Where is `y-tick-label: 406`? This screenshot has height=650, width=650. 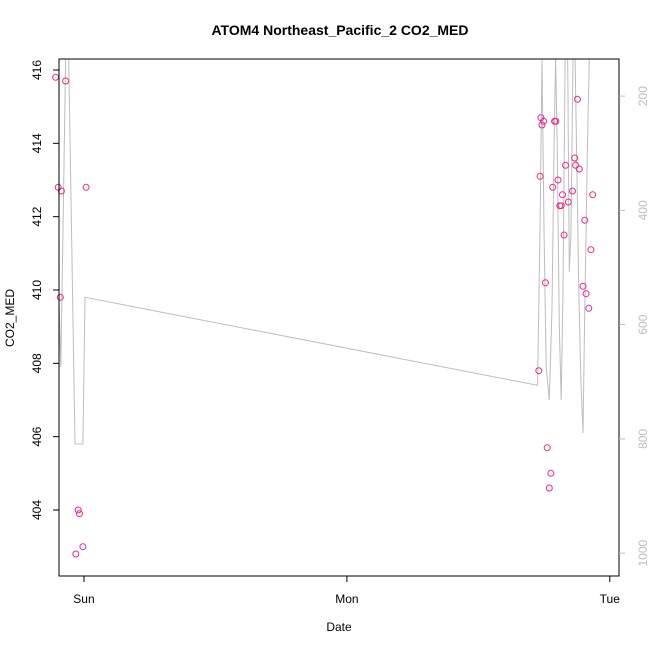
y-tick-label: 406 is located at coordinates (37, 436).